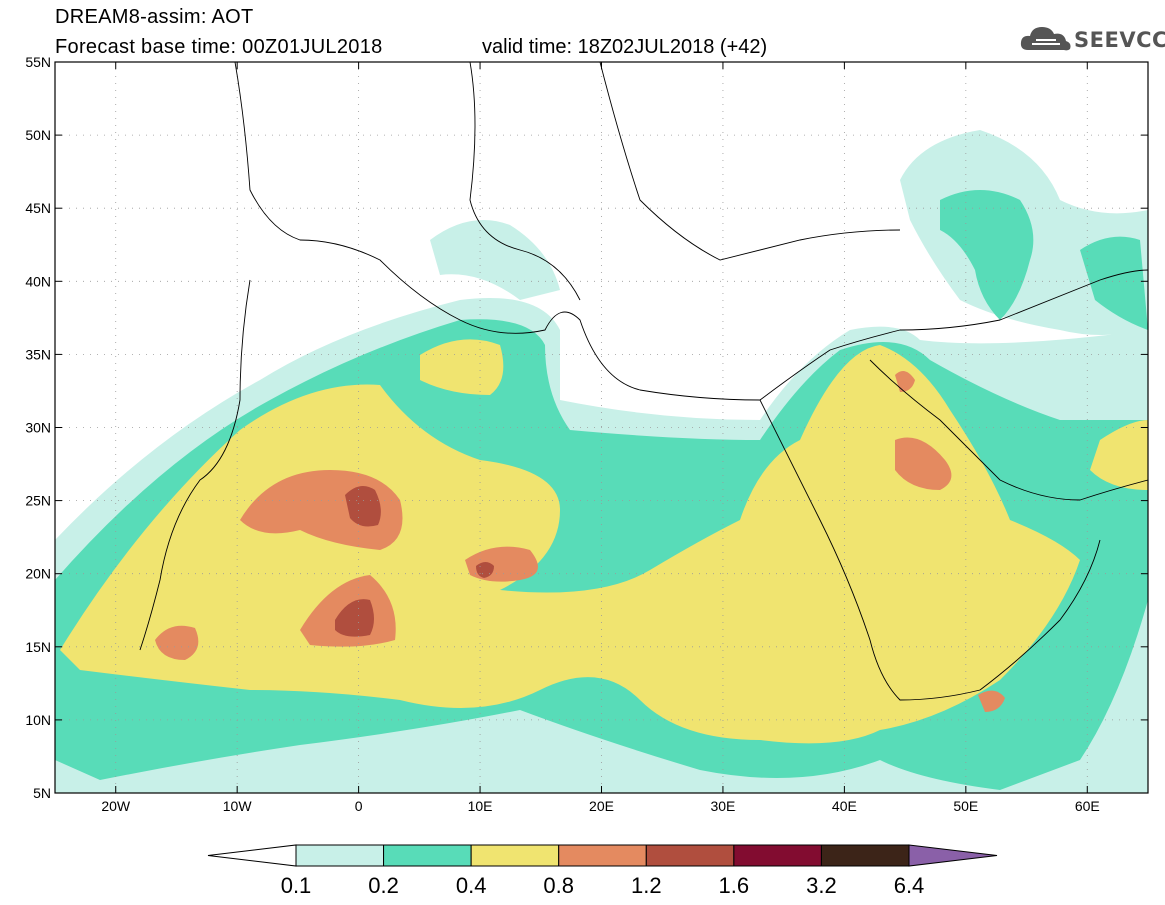 Image resolution: width=1165 pixels, height=905 pixels. What do you see at coordinates (646, 885) in the screenshot?
I see `colorbar-label: 1.2` at bounding box center [646, 885].